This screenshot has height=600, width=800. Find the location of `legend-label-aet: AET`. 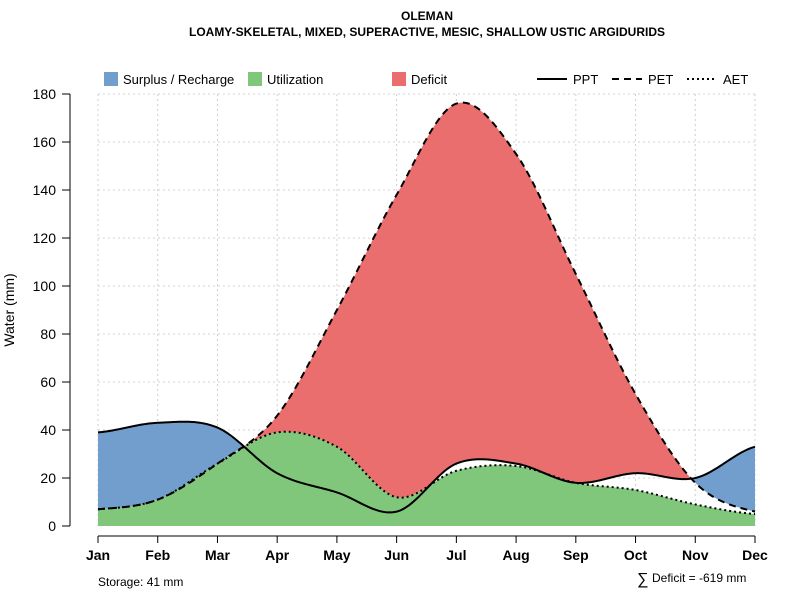

legend-label-aet: AET is located at coordinates (735, 79).